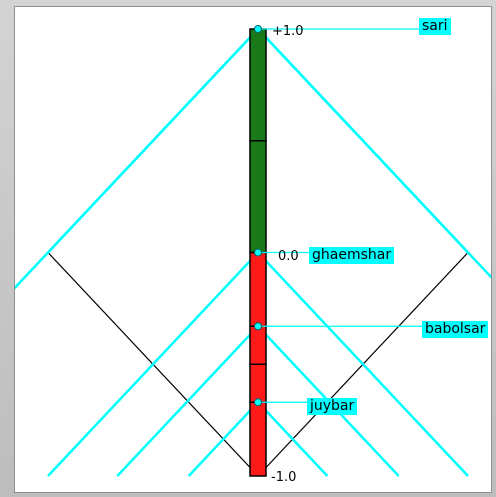 This screenshot has width=496, height=497. I want to click on tick-label-bottom: -1.0, so click(284, 477).